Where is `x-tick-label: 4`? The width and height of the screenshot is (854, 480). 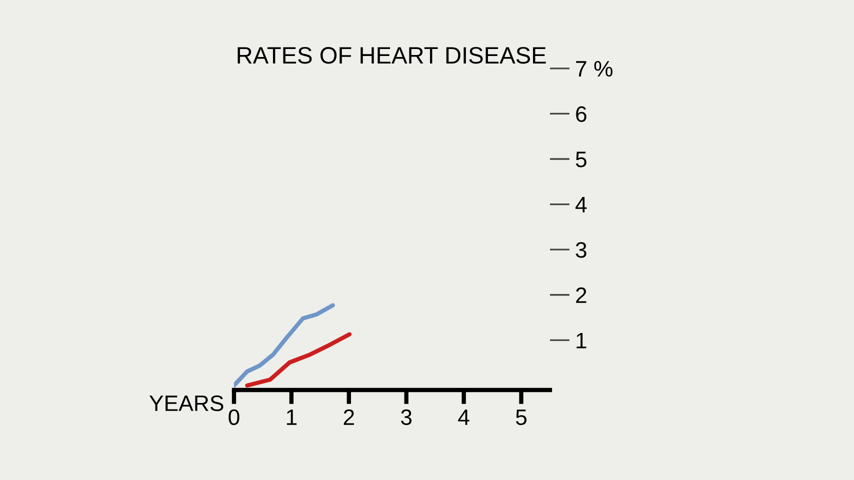 x-tick-label: 4 is located at coordinates (464, 417).